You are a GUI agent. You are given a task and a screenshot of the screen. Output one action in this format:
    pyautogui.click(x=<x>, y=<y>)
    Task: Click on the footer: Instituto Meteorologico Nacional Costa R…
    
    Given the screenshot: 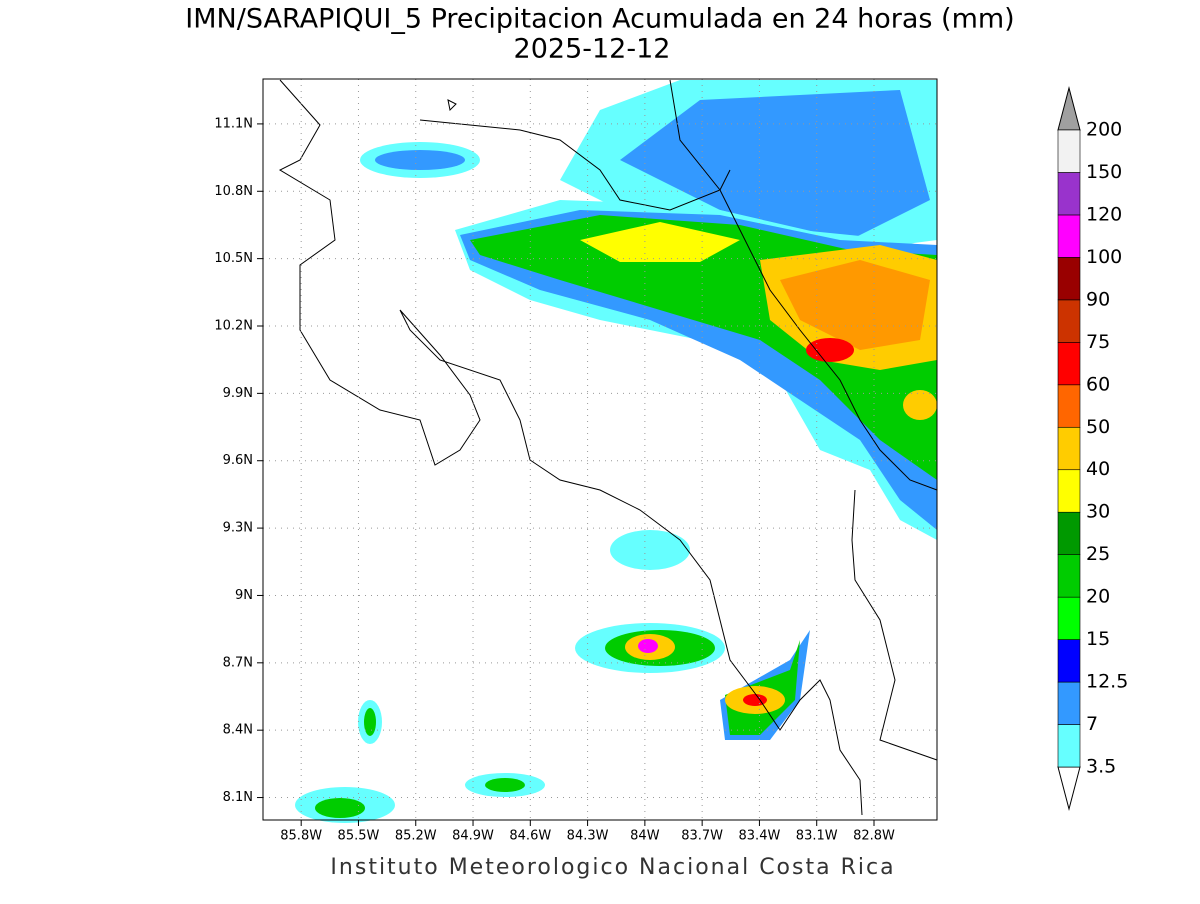 What is the action you would take?
    pyautogui.click(x=612, y=867)
    